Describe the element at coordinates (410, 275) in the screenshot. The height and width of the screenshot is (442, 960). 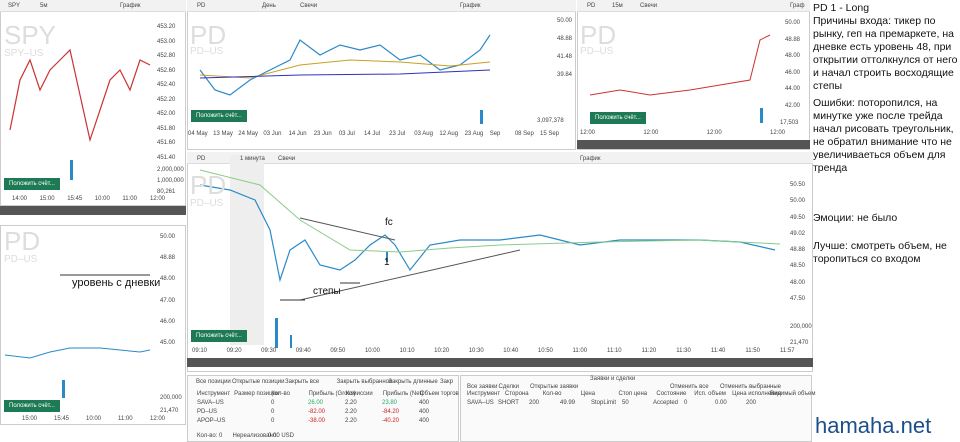
I see `trend-line` at that location.